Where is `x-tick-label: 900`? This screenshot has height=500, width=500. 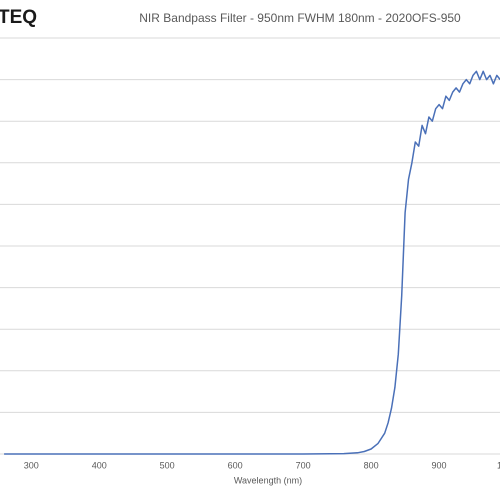 x-tick-label: 900 is located at coordinates (439, 465).